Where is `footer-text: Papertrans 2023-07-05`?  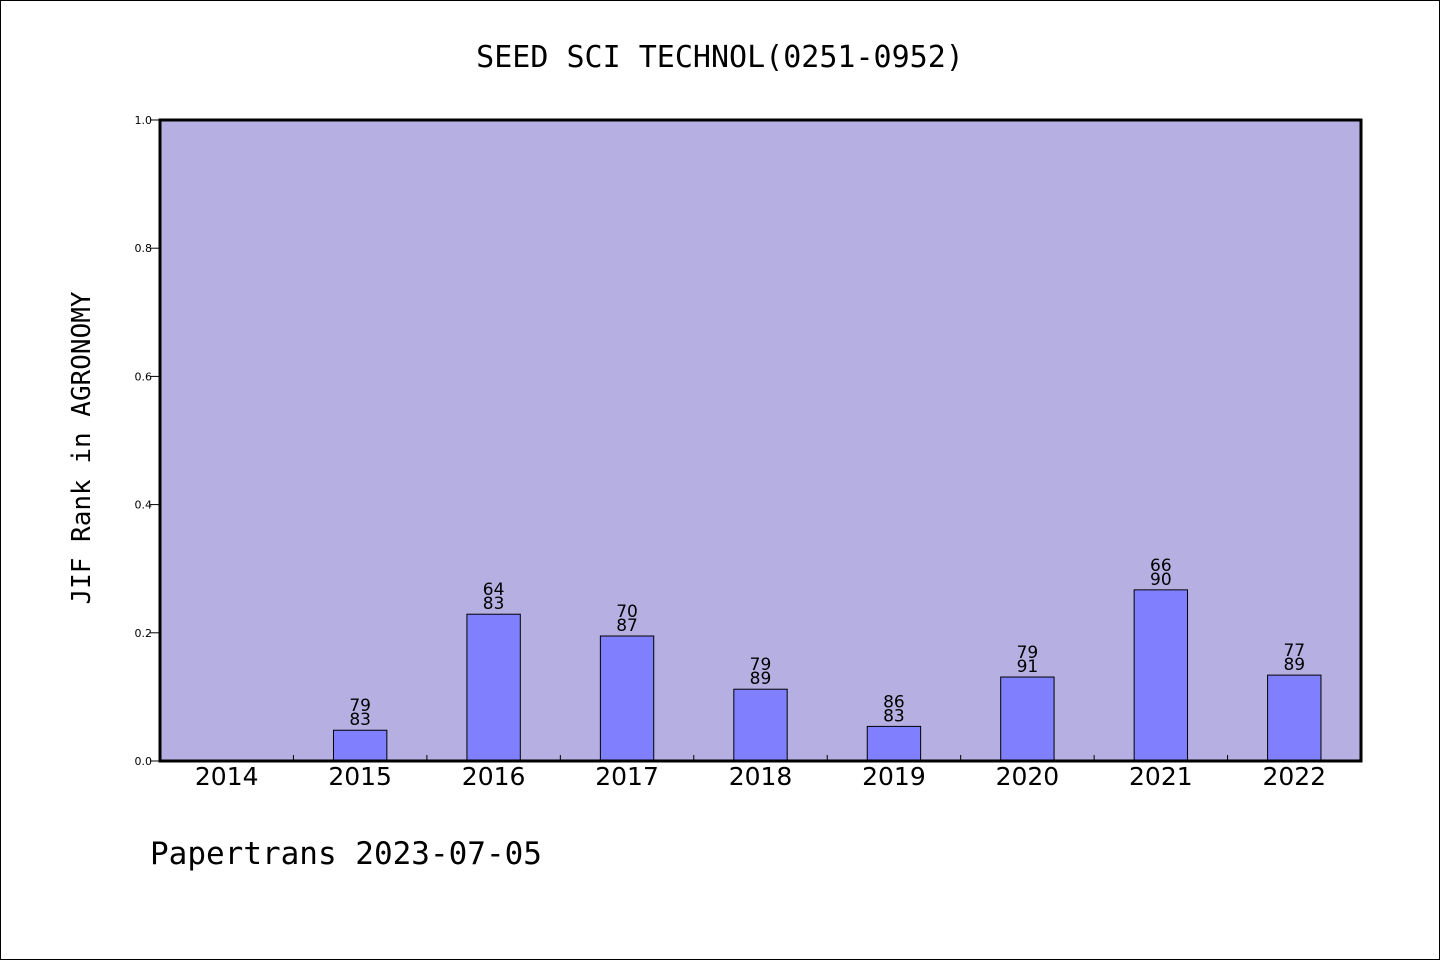
footer-text: Papertrans 2023-07-05 is located at coordinates (346, 854).